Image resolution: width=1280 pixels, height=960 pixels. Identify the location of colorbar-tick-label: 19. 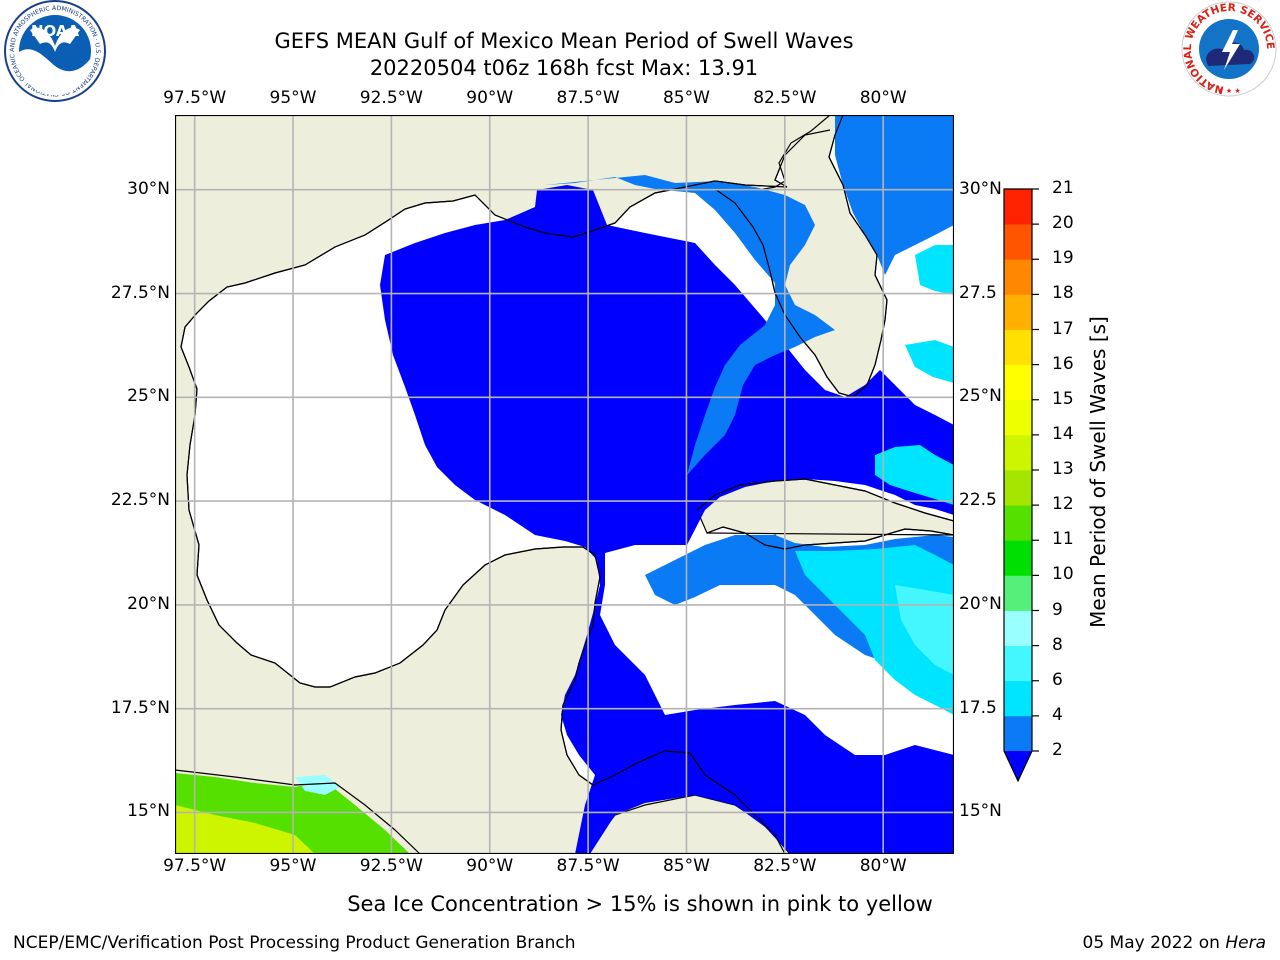
(1063, 258).